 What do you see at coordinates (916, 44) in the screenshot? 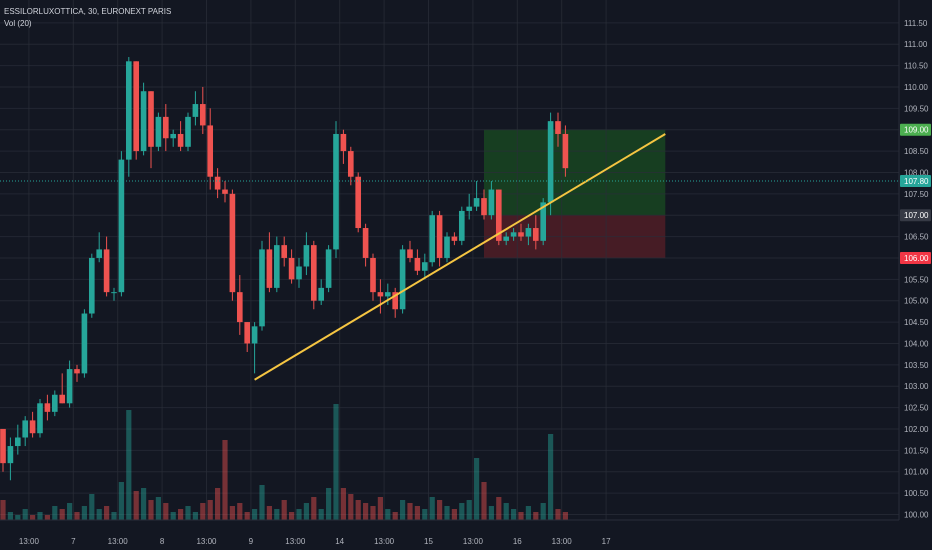
I see `price-tick-label: 111.00` at bounding box center [916, 44].